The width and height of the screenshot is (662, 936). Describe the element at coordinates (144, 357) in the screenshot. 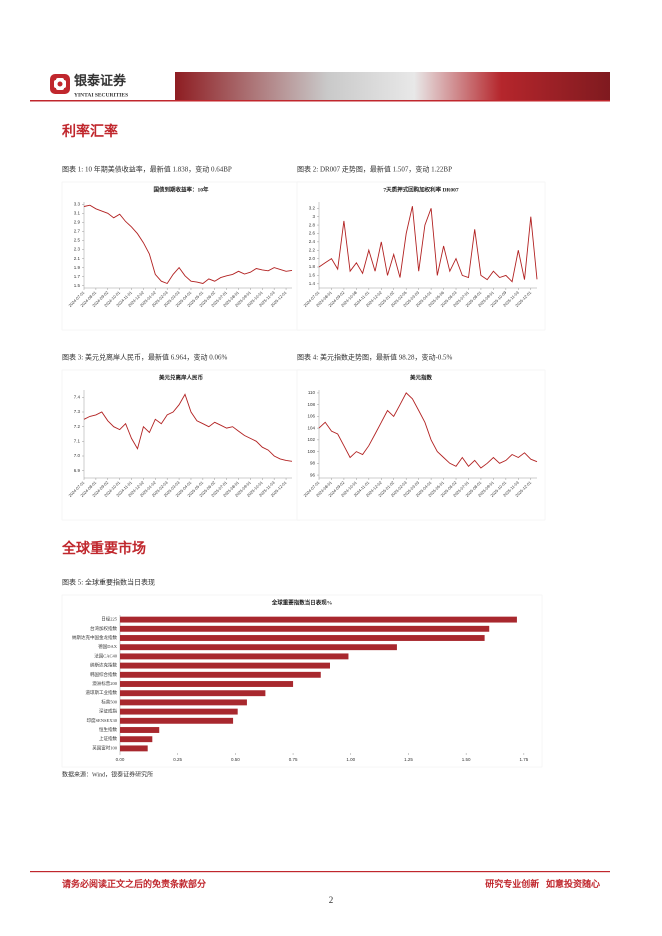

I see `chart-caption: 图表 3: 美元兑离岸人民币，最新值 6.964，变动 0.06%` at that location.